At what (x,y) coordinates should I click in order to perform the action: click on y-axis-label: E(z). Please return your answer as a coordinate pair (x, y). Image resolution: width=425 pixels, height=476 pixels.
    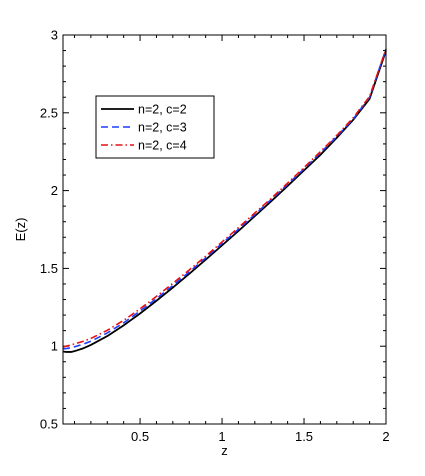
    Looking at the image, I should click on (20, 230).